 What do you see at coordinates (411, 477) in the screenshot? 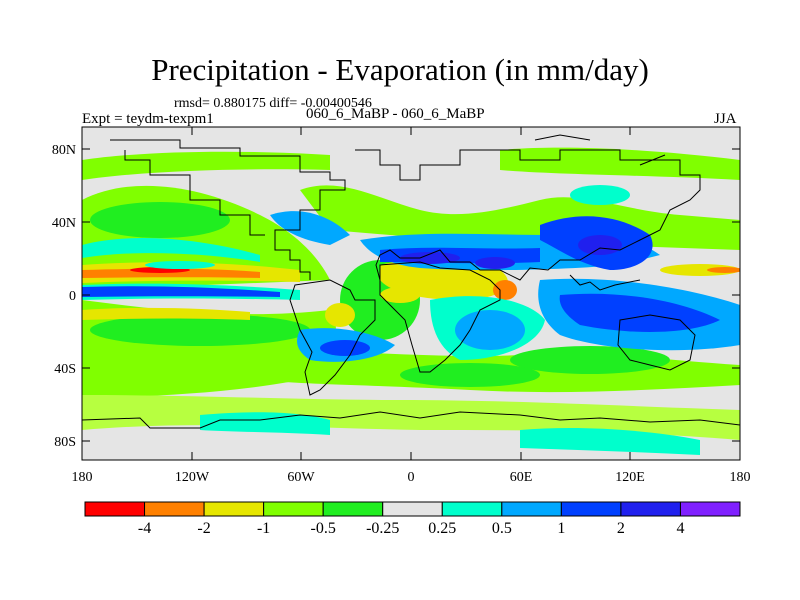
I see `lon-tick-label: 0` at bounding box center [411, 477].